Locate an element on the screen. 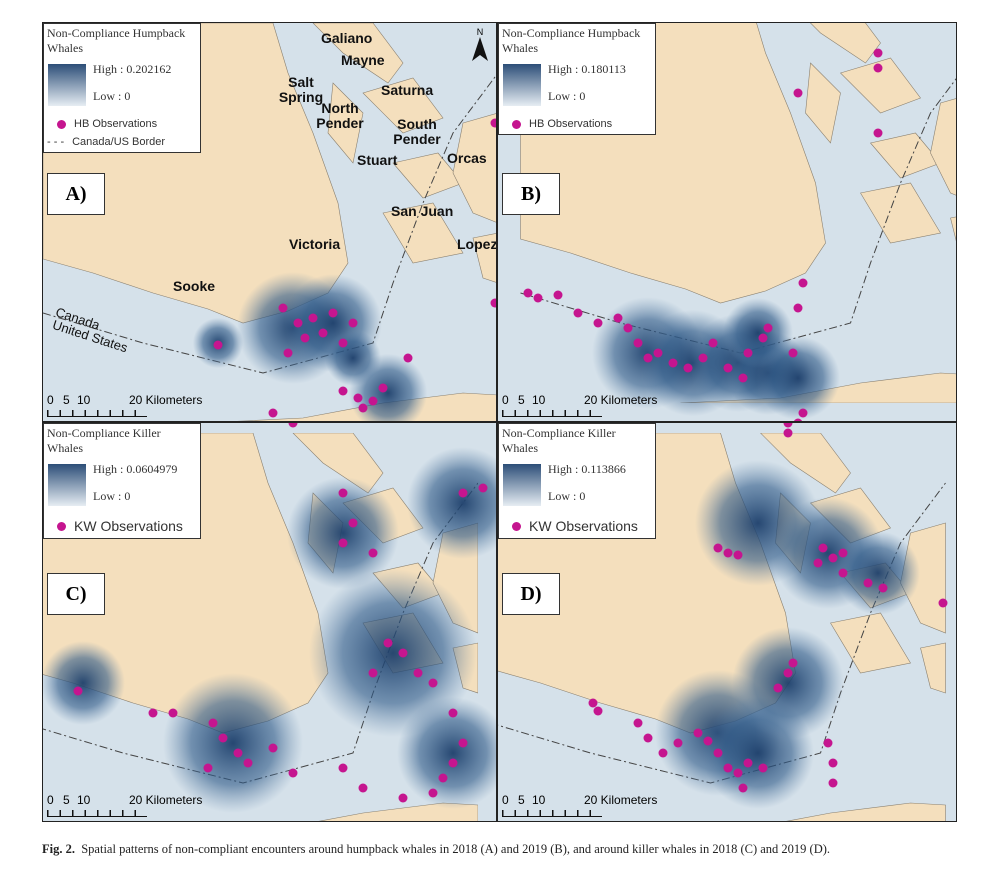 The width and height of the screenshot is (1000, 872). scale-line is located at coordinates (552, 813).